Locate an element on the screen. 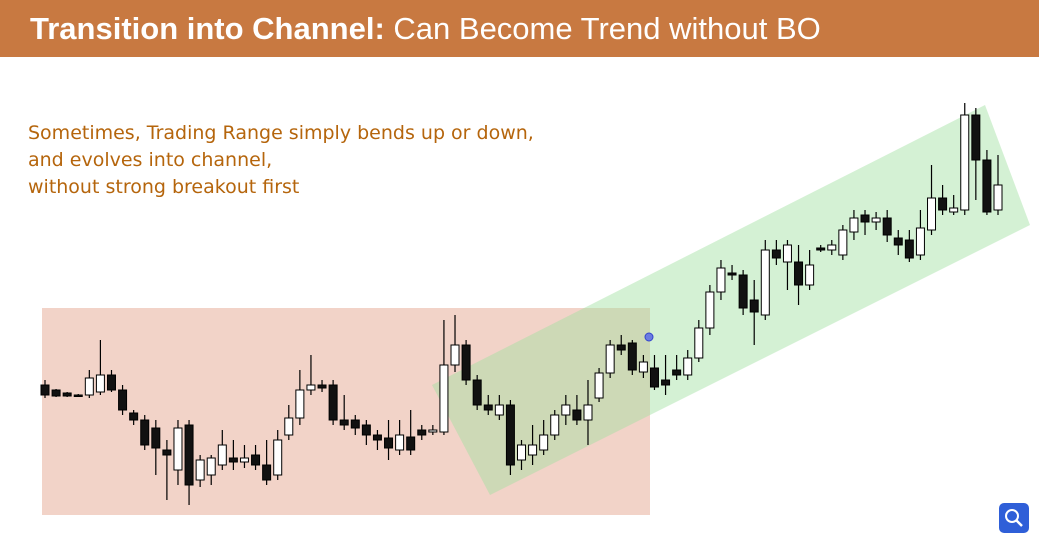 Image resolution: width=1039 pixels, height=541 pixels. search-button is located at coordinates (1014, 518).